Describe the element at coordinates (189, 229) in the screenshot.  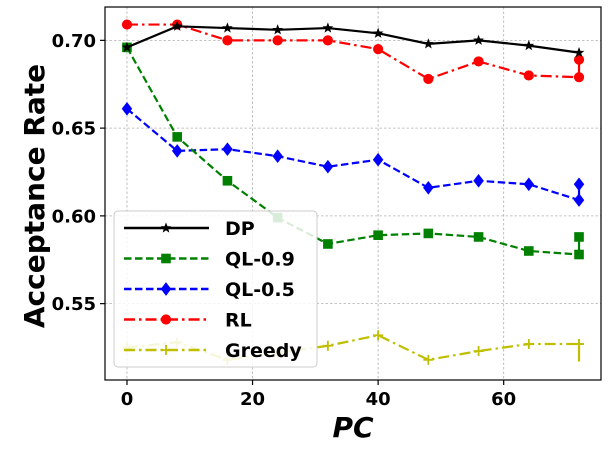
I see `legend-entry-dp: DP` at that location.